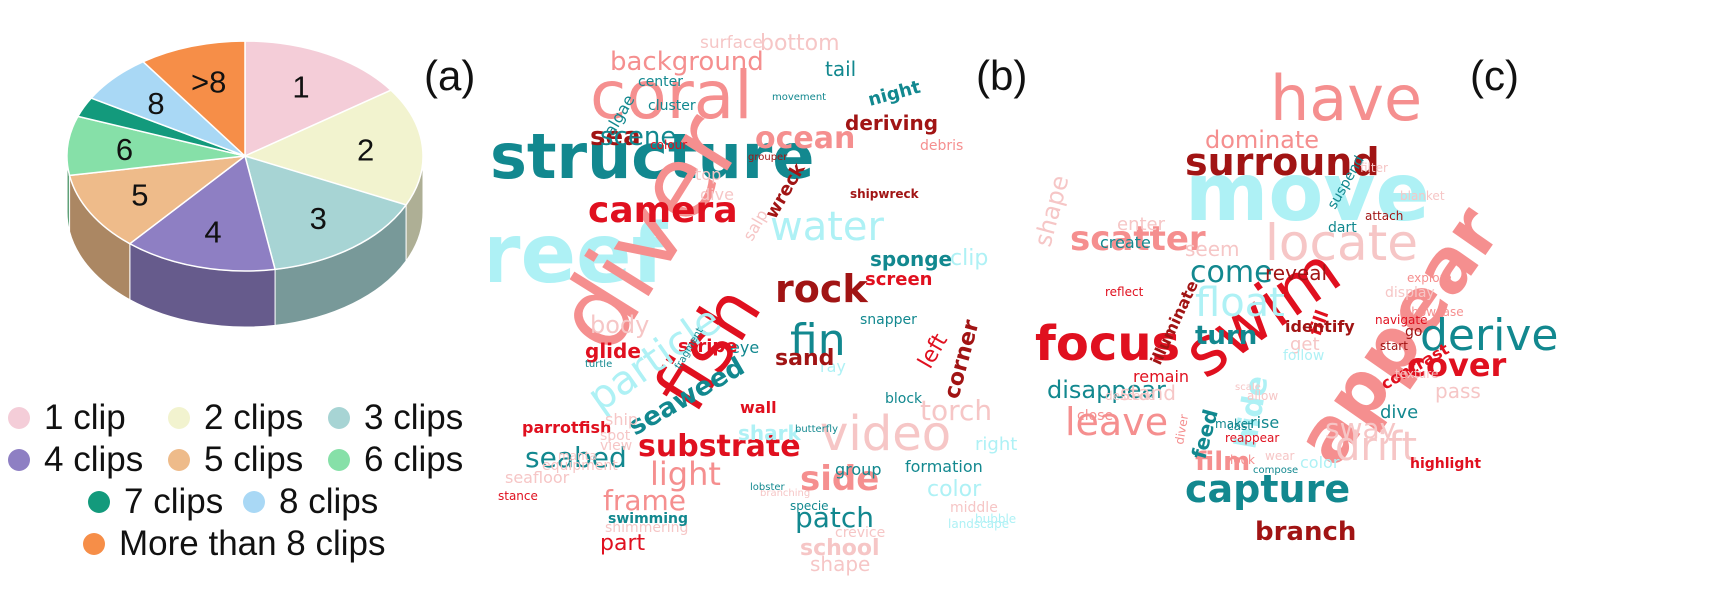 This screenshot has width=1728, height=614. Describe the element at coordinates (768, 157) in the screenshot. I see `cloud-b-word-grouper: grouper` at that location.